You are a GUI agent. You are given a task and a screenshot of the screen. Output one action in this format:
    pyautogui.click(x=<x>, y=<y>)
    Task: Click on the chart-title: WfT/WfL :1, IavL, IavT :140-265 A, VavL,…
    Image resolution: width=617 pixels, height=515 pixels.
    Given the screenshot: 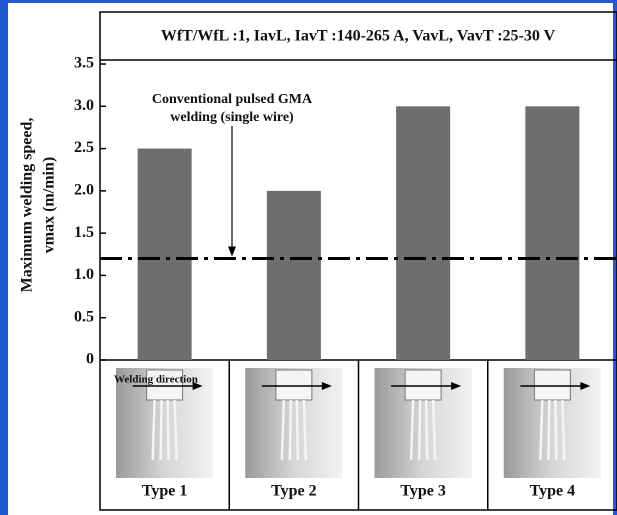 What is the action you would take?
    pyautogui.click(x=358, y=36)
    